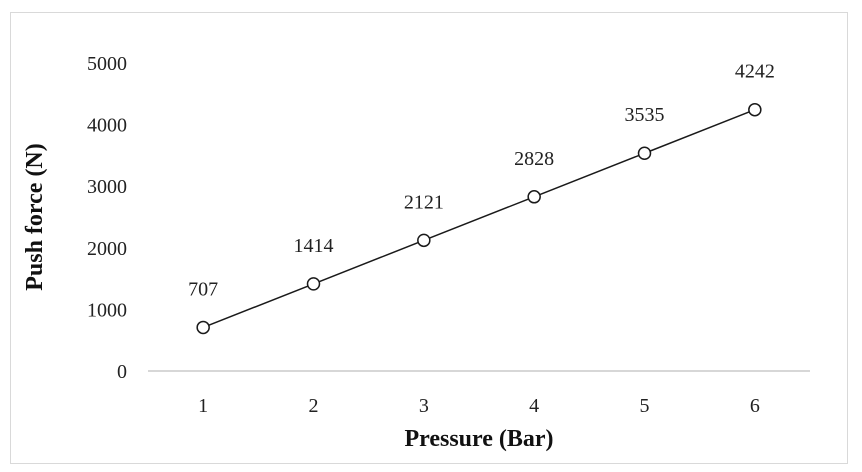 The image size is (862, 472). I want to click on y-tick-label: 5000, so click(107, 64).